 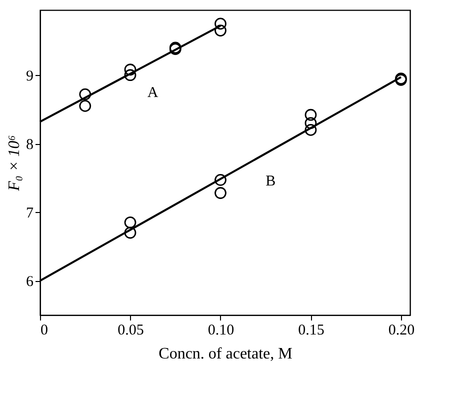 I want to click on y-tick-label: 9, so click(x=30, y=76).